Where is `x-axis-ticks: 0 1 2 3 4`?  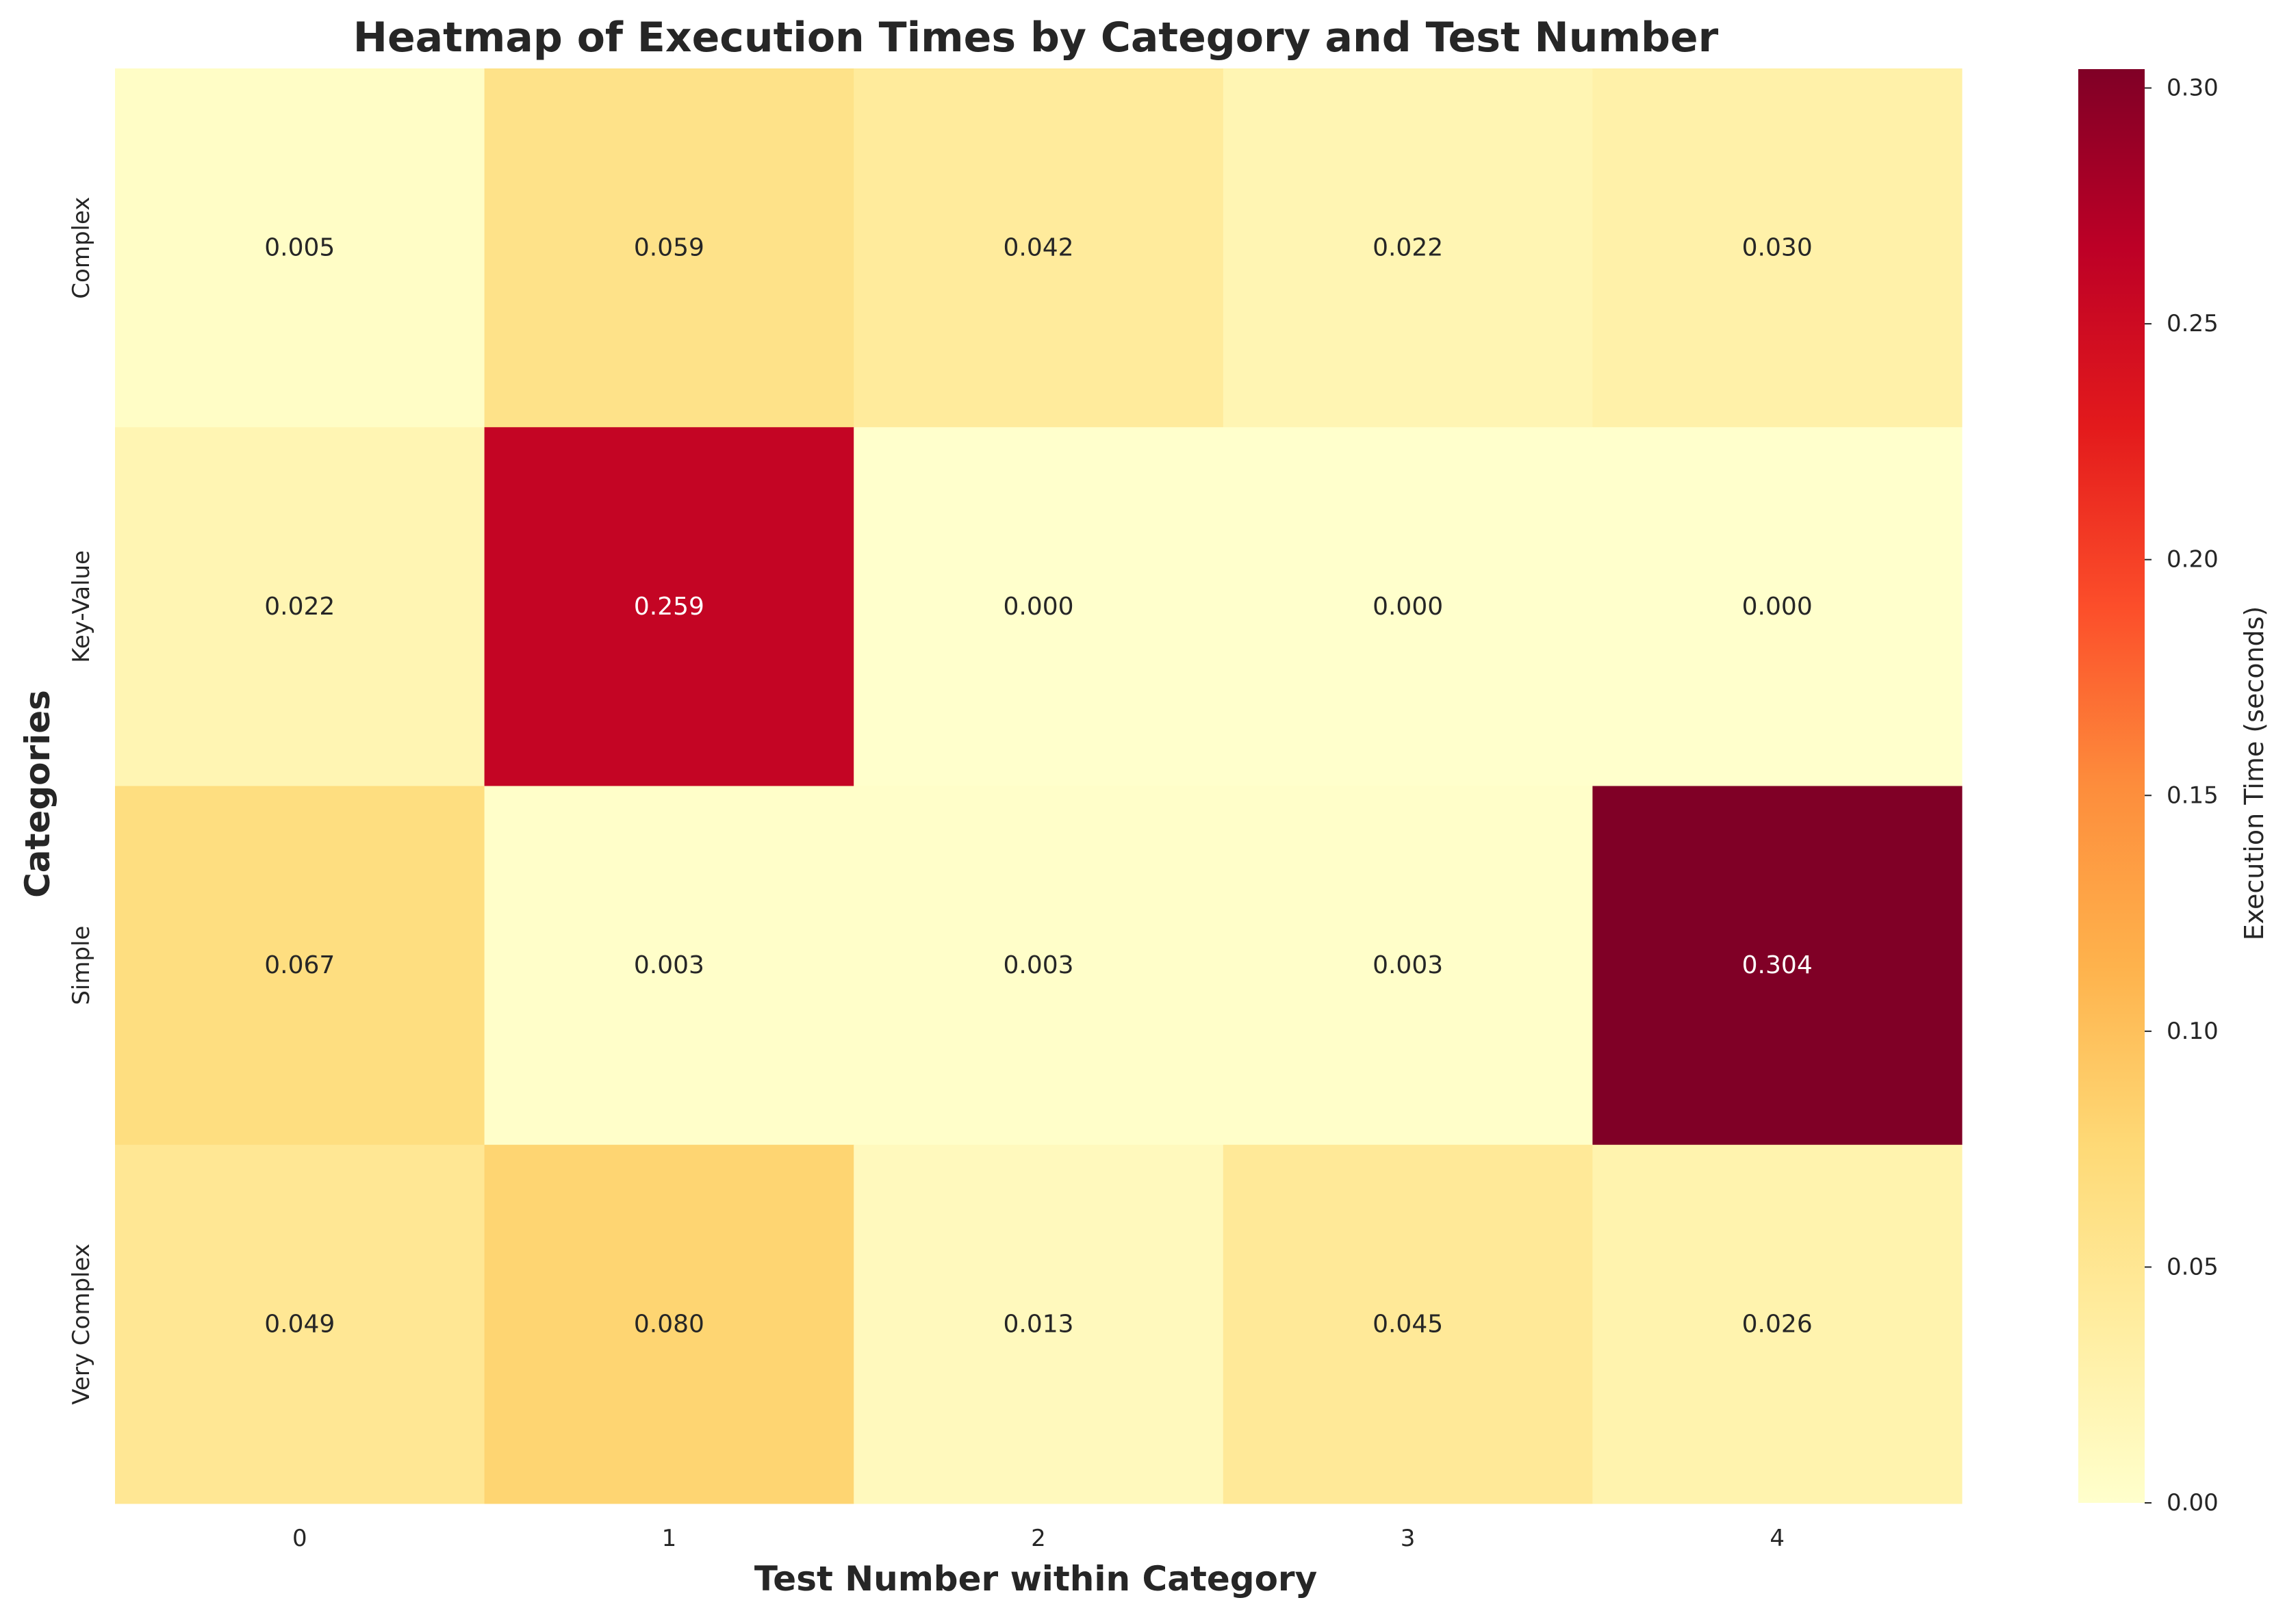
x-axis-ticks: 0 1 2 3 4 is located at coordinates (1038, 1539).